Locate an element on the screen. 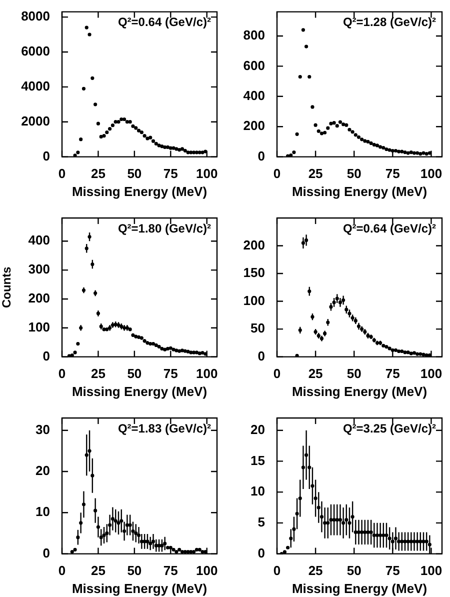 The width and height of the screenshot is (450, 597). y-tick-label: 300 is located at coordinates (39, 269).